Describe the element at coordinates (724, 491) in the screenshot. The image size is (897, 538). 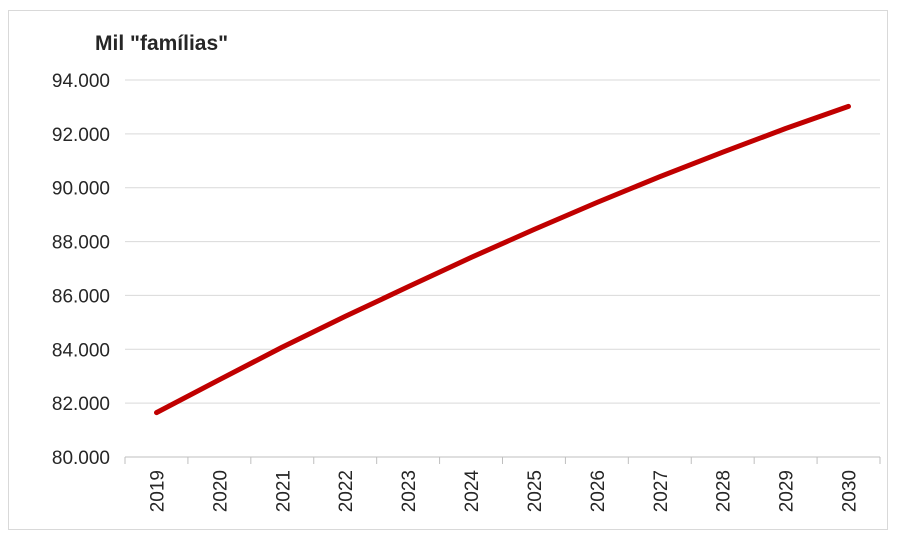
I see `x-tick-label: 2028` at that location.